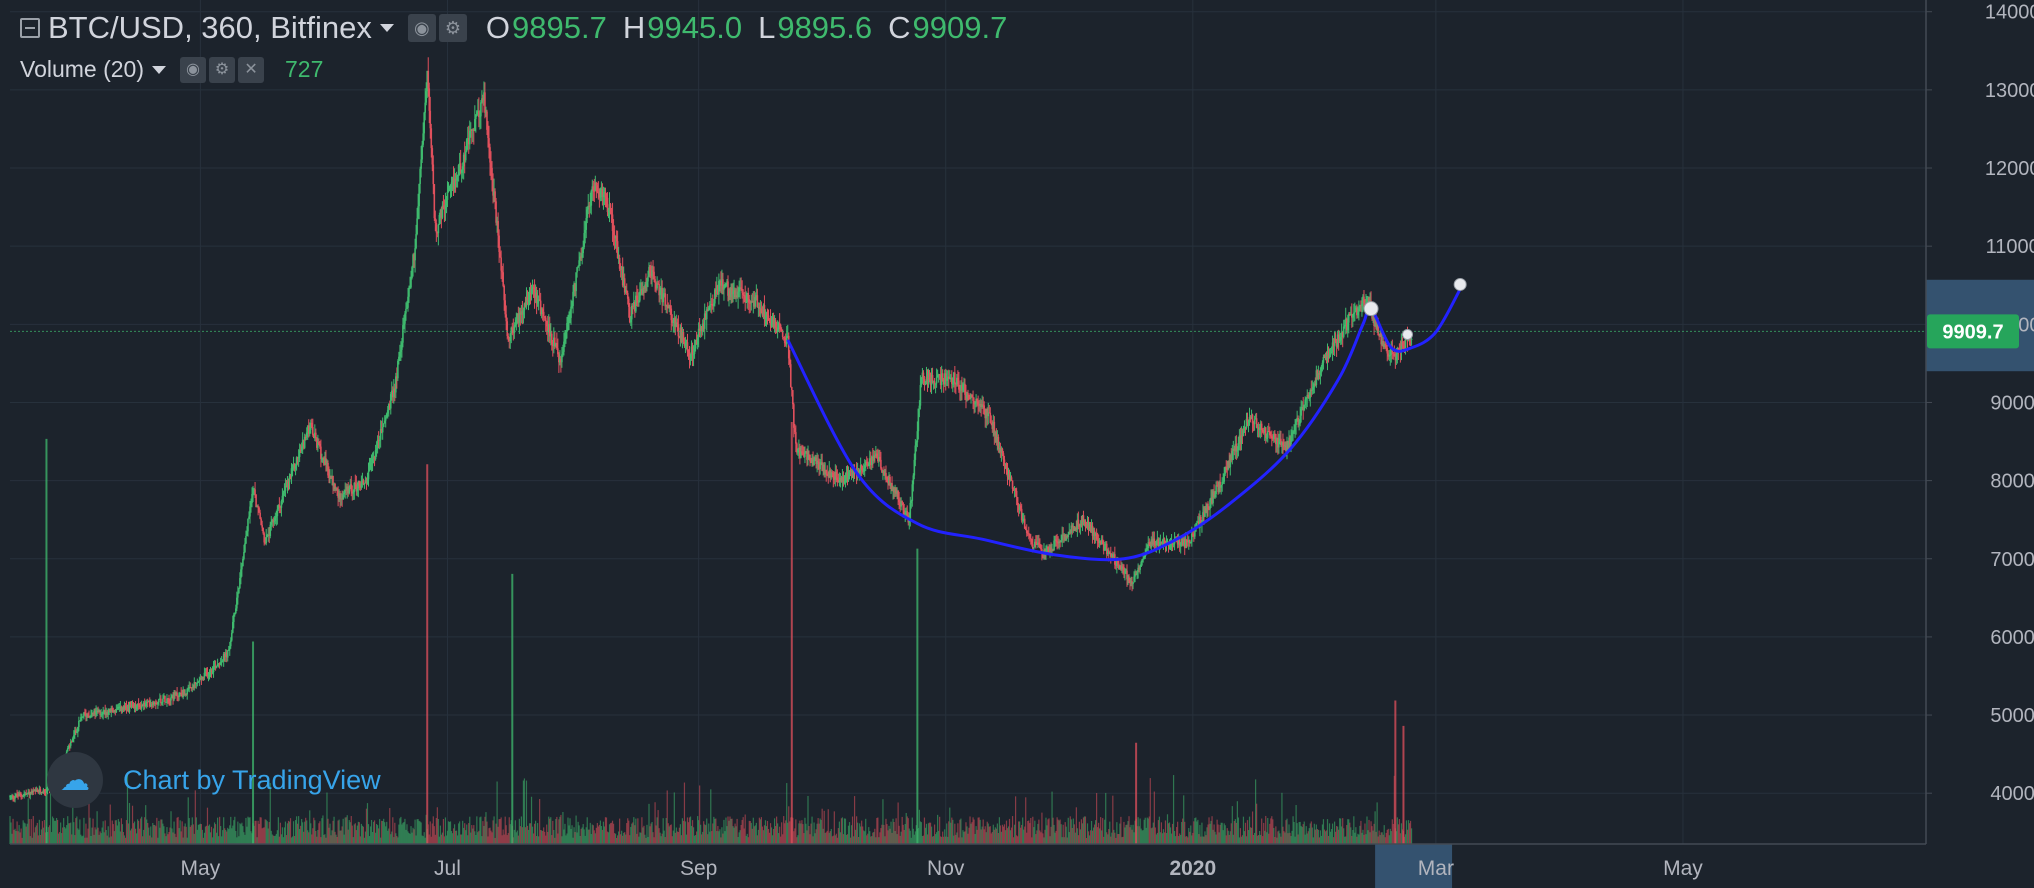 This screenshot has width=2034, height=888. Describe the element at coordinates (1415, 308) in the screenshot. I see `pattern-points` at that location.